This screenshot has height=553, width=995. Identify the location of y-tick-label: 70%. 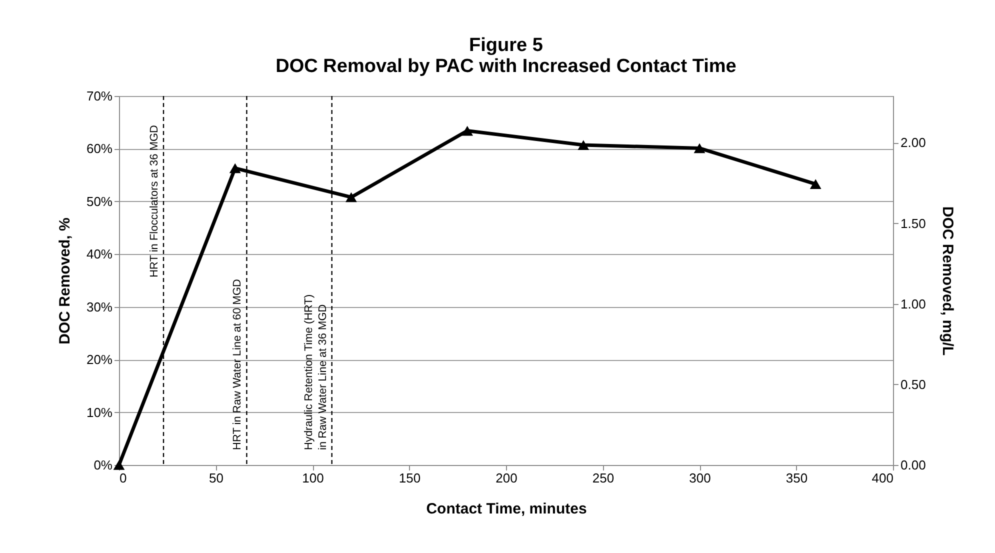
(99, 96).